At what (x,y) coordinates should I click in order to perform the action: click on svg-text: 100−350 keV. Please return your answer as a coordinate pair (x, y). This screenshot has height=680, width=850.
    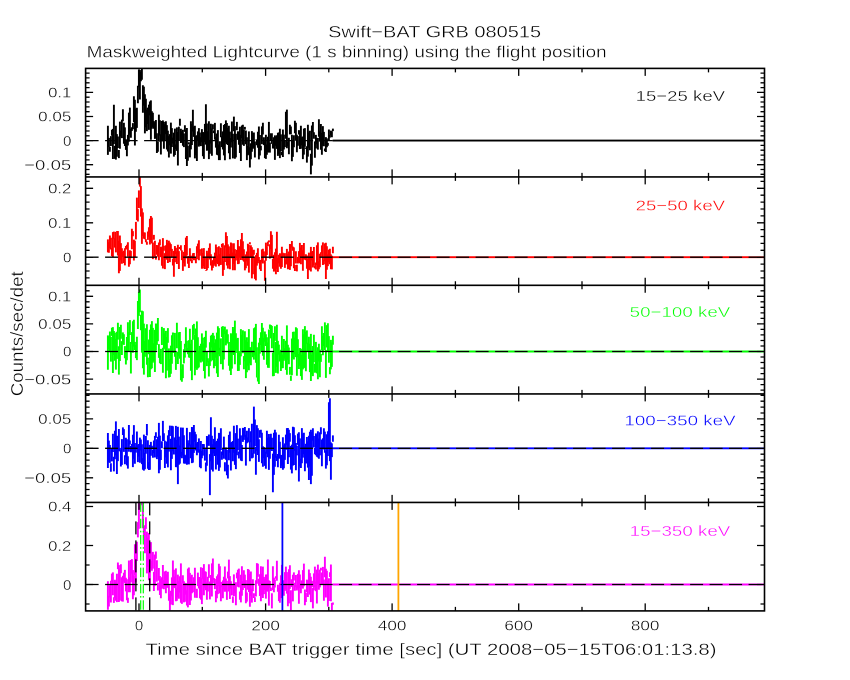
    Looking at the image, I should click on (679, 421).